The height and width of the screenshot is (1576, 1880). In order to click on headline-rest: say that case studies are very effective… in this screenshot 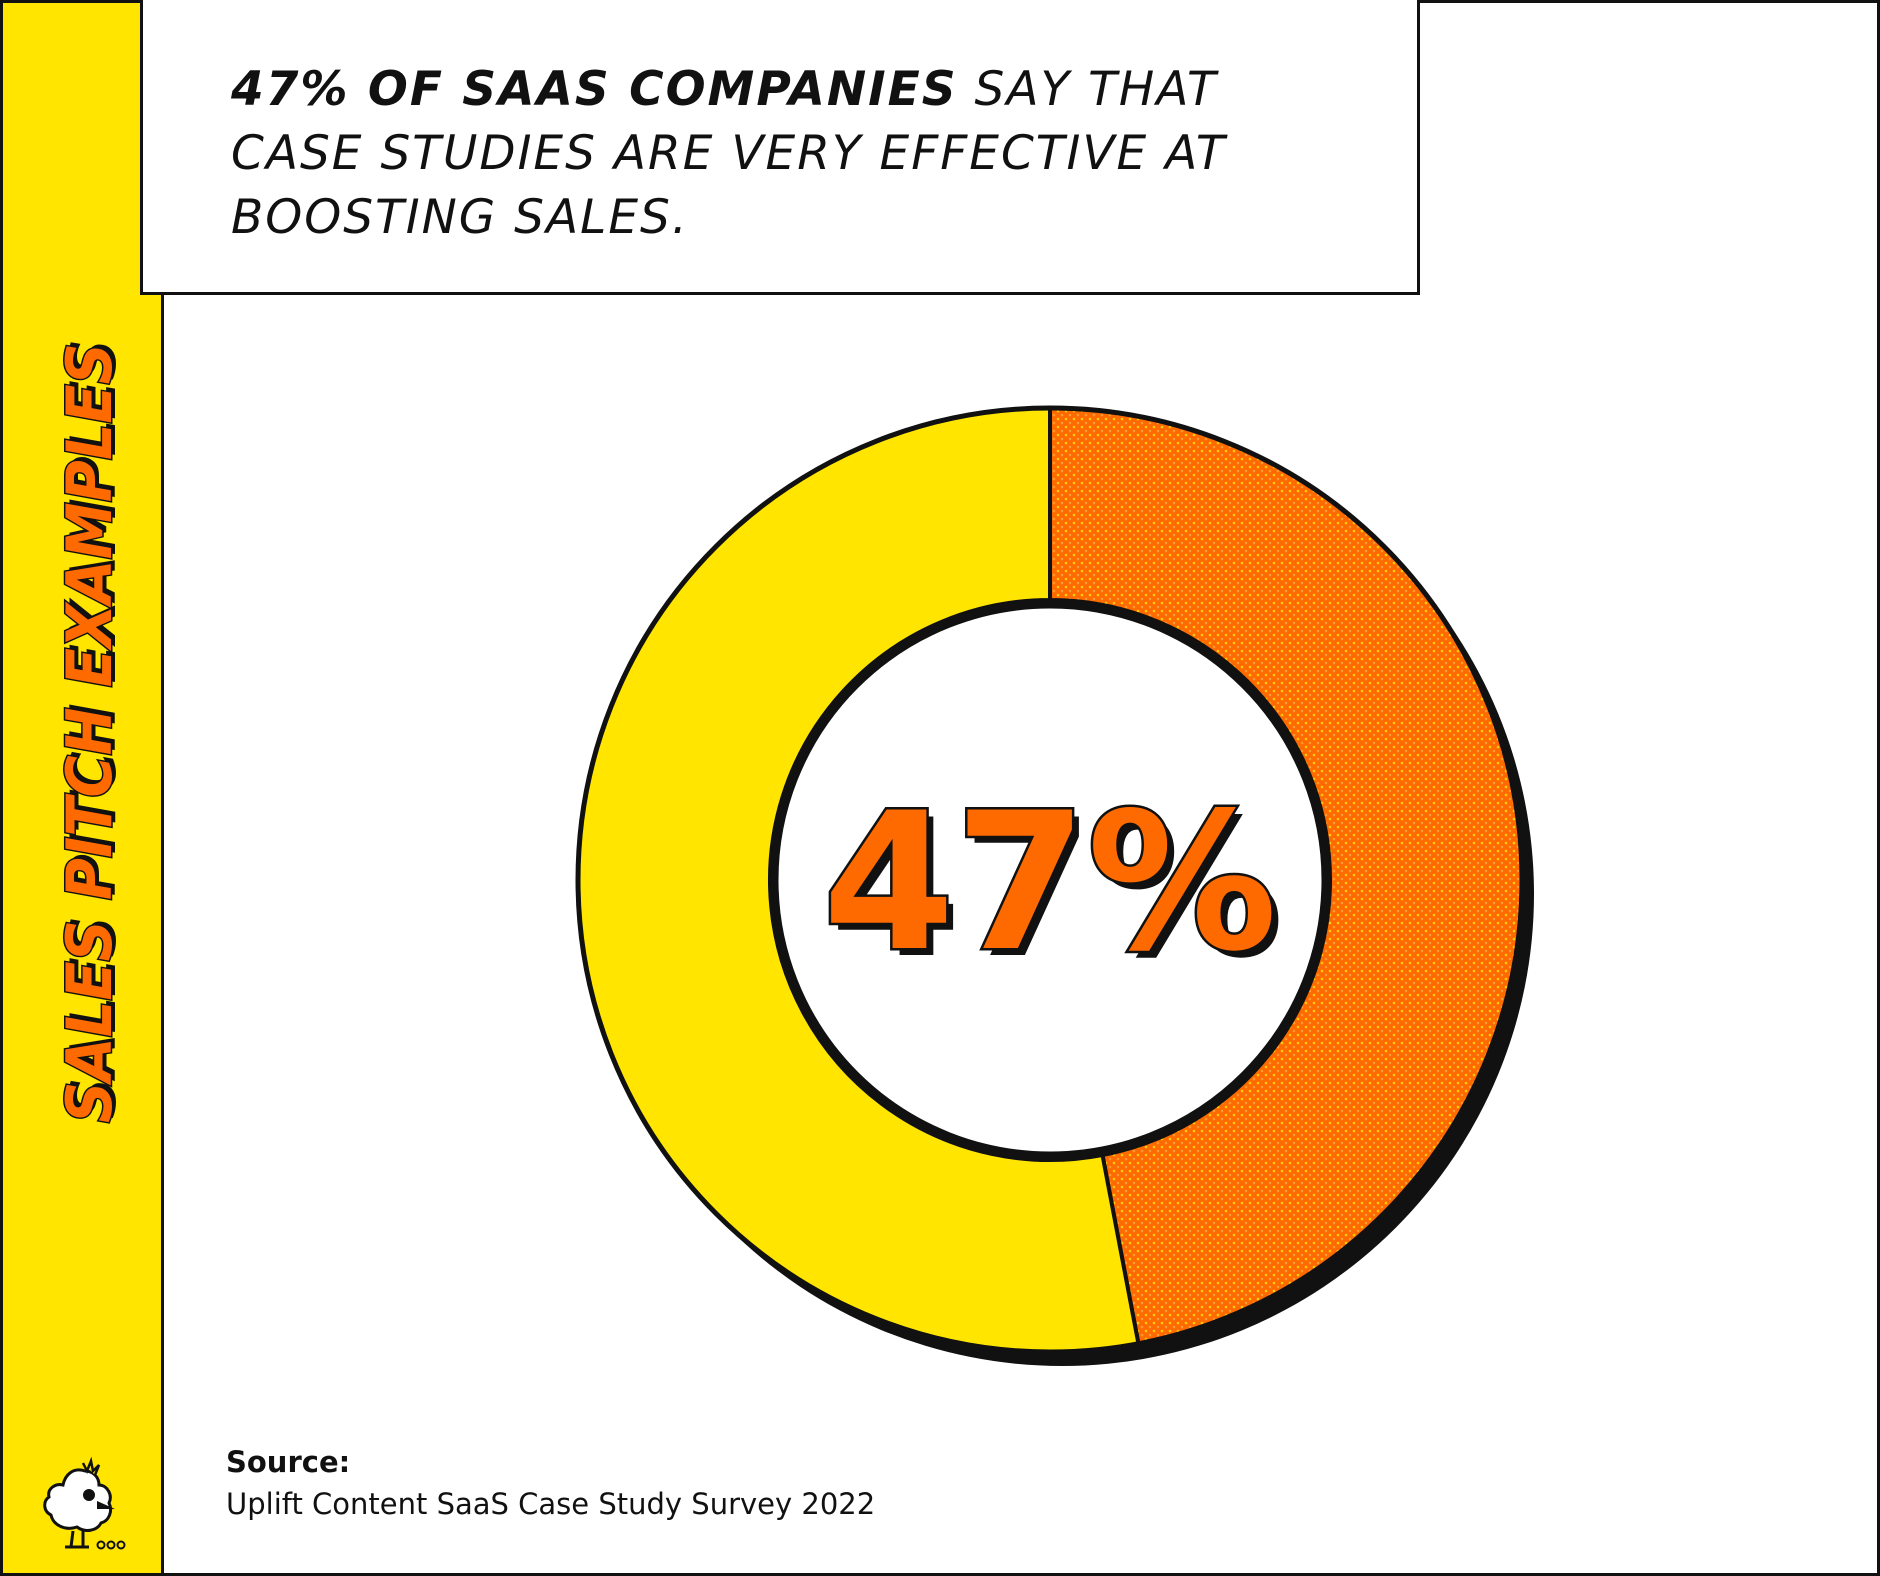, I will do `click(729, 153)`.